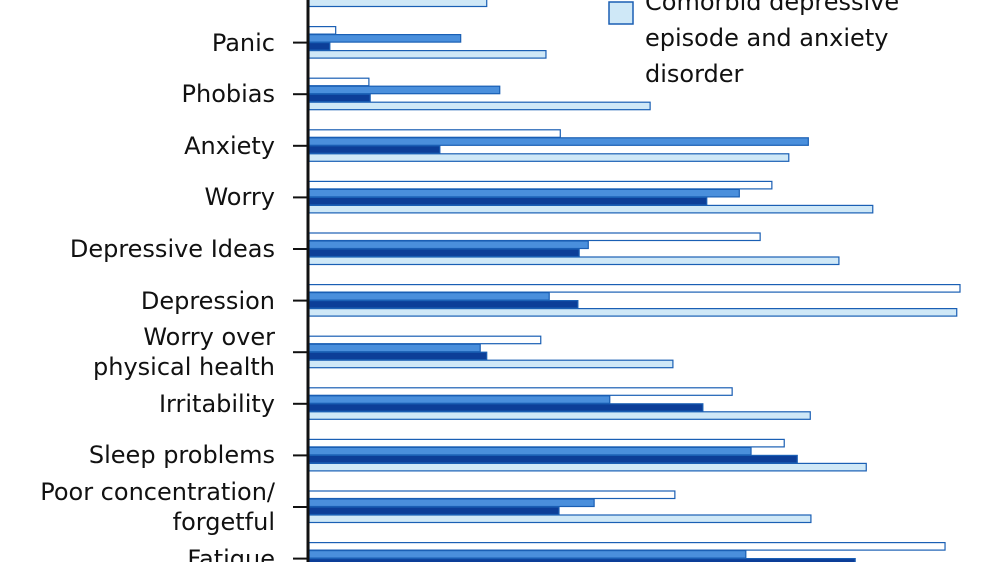  Describe the element at coordinates (621, 13) in the screenshot. I see `legend-swatch` at that location.